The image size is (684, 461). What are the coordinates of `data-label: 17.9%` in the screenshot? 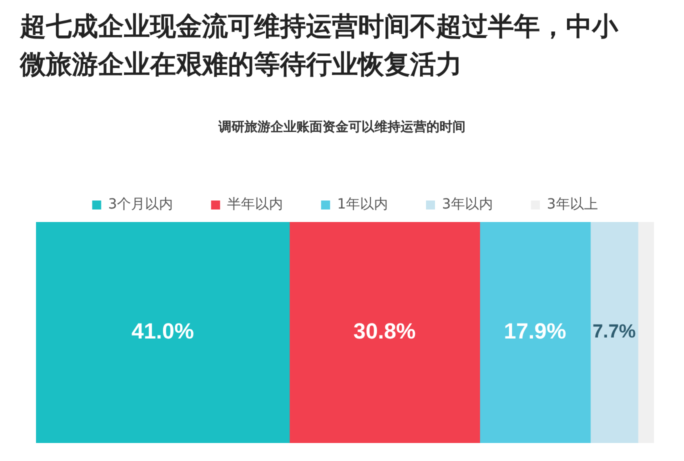 It's located at (535, 331).